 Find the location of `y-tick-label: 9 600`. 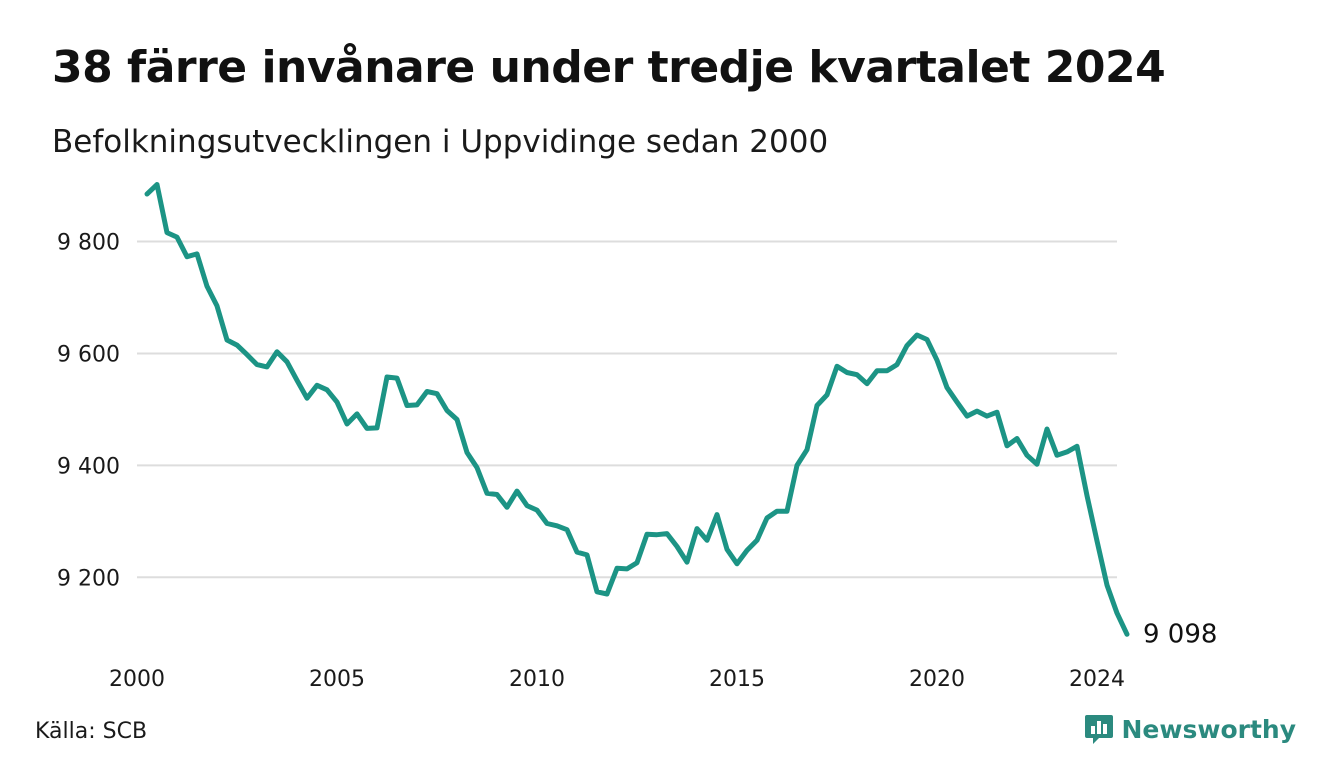

y-tick-label: 9 600 is located at coordinates (88, 354).